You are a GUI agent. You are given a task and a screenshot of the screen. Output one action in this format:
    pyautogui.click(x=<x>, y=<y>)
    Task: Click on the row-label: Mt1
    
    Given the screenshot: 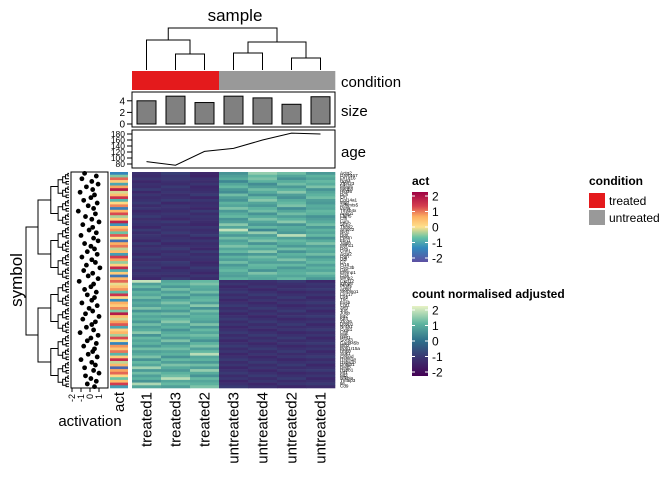 What is the action you would take?
    pyautogui.click(x=344, y=372)
    